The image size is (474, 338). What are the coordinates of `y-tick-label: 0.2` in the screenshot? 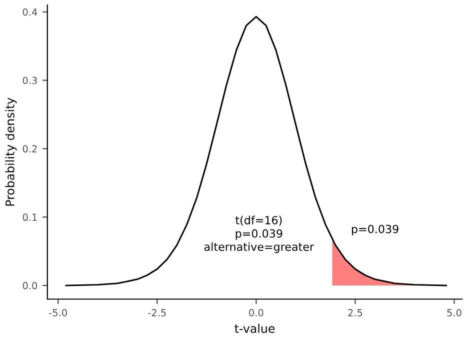 It's located at (29, 149).